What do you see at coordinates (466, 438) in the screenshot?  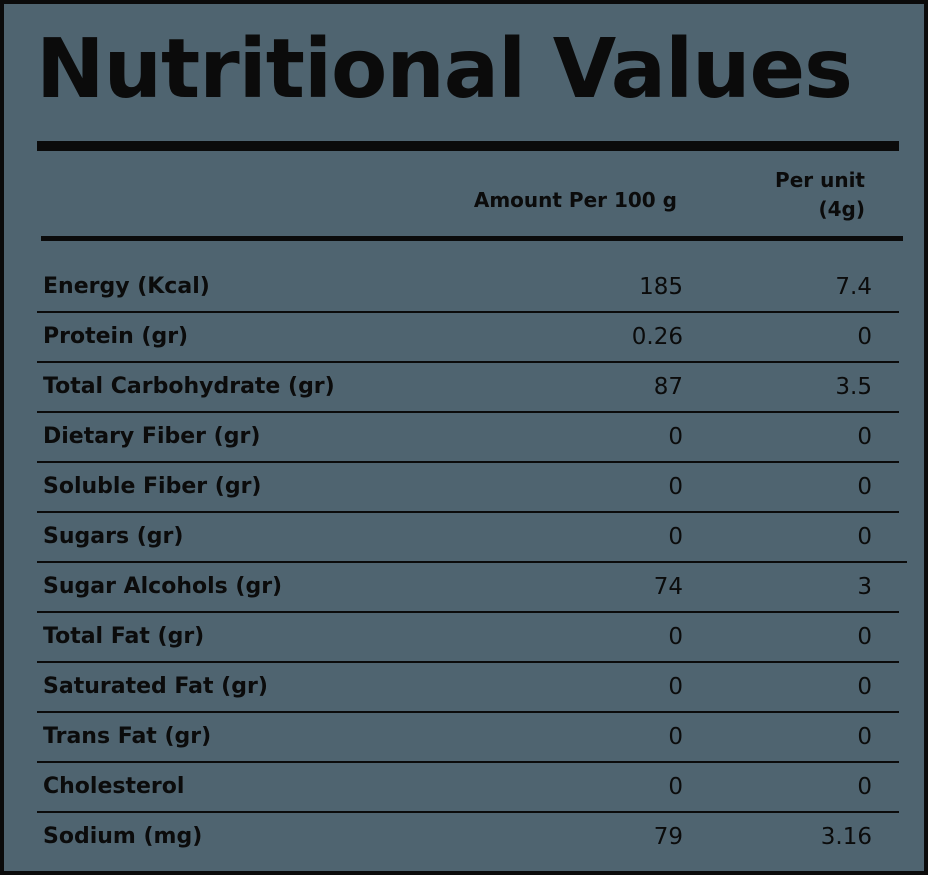 I see `table-row: Dietary Fiber (gr) 0 0` at bounding box center [466, 438].